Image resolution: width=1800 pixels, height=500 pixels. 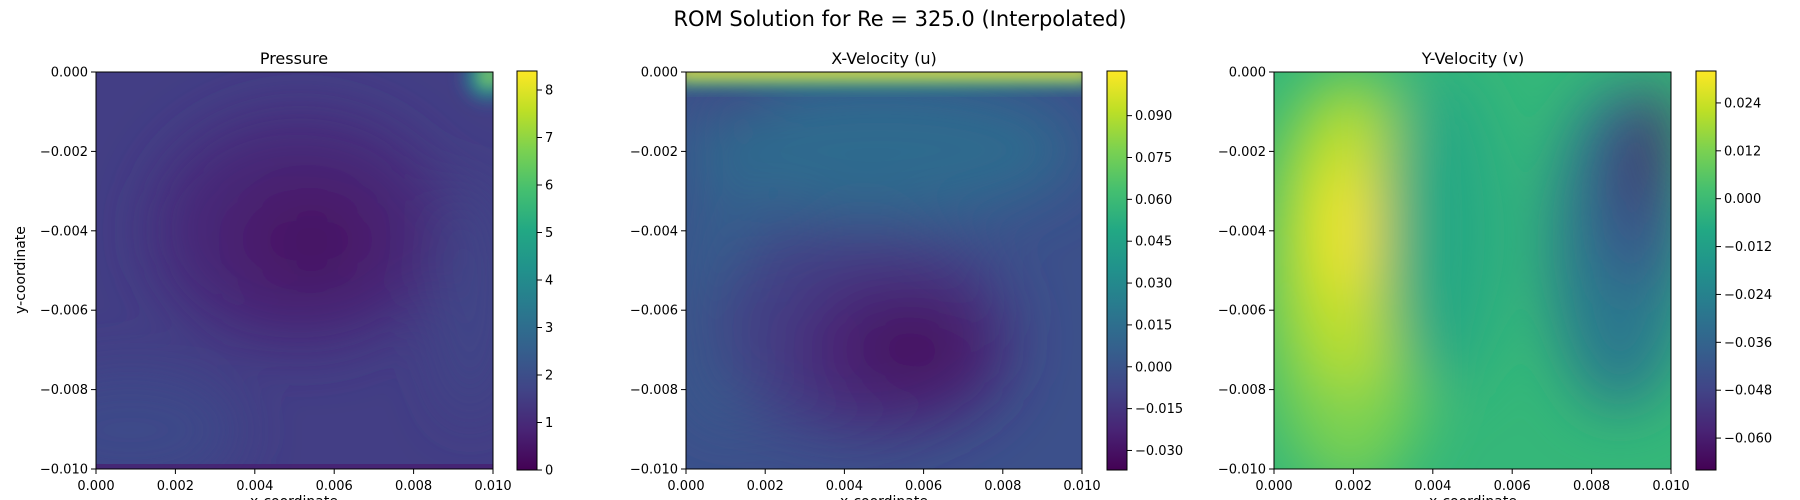 I want to click on colorbar-tick-label: −0.036, so click(x=1748, y=343).